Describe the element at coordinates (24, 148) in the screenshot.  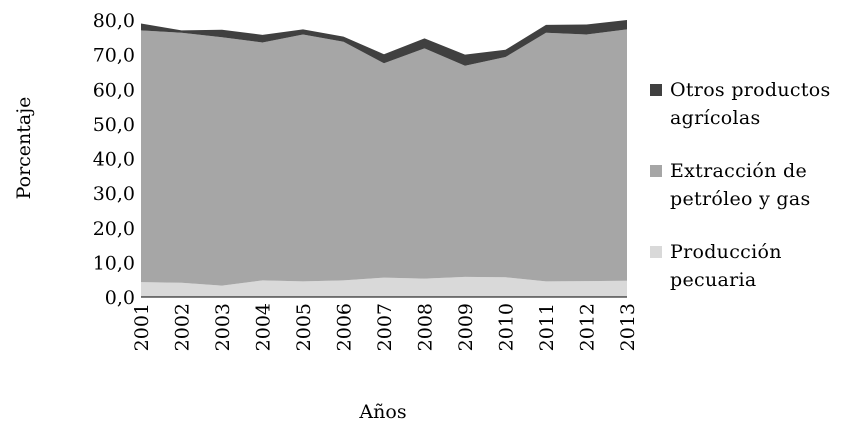
I see `y-axis-title: Porcentaje` at that location.